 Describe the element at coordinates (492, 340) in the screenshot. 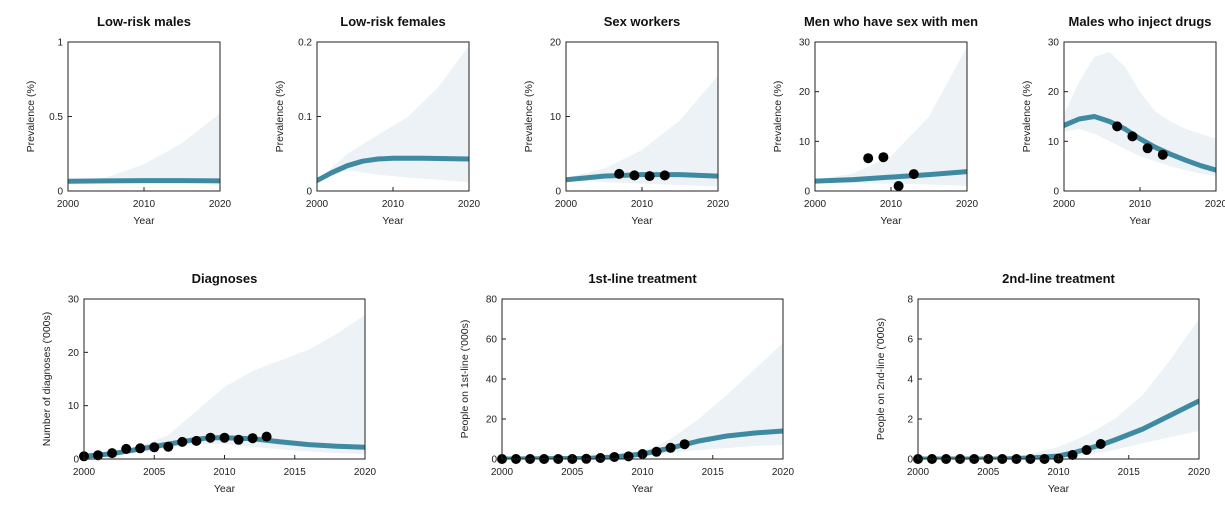

I see `y-tick-label: 60` at that location.